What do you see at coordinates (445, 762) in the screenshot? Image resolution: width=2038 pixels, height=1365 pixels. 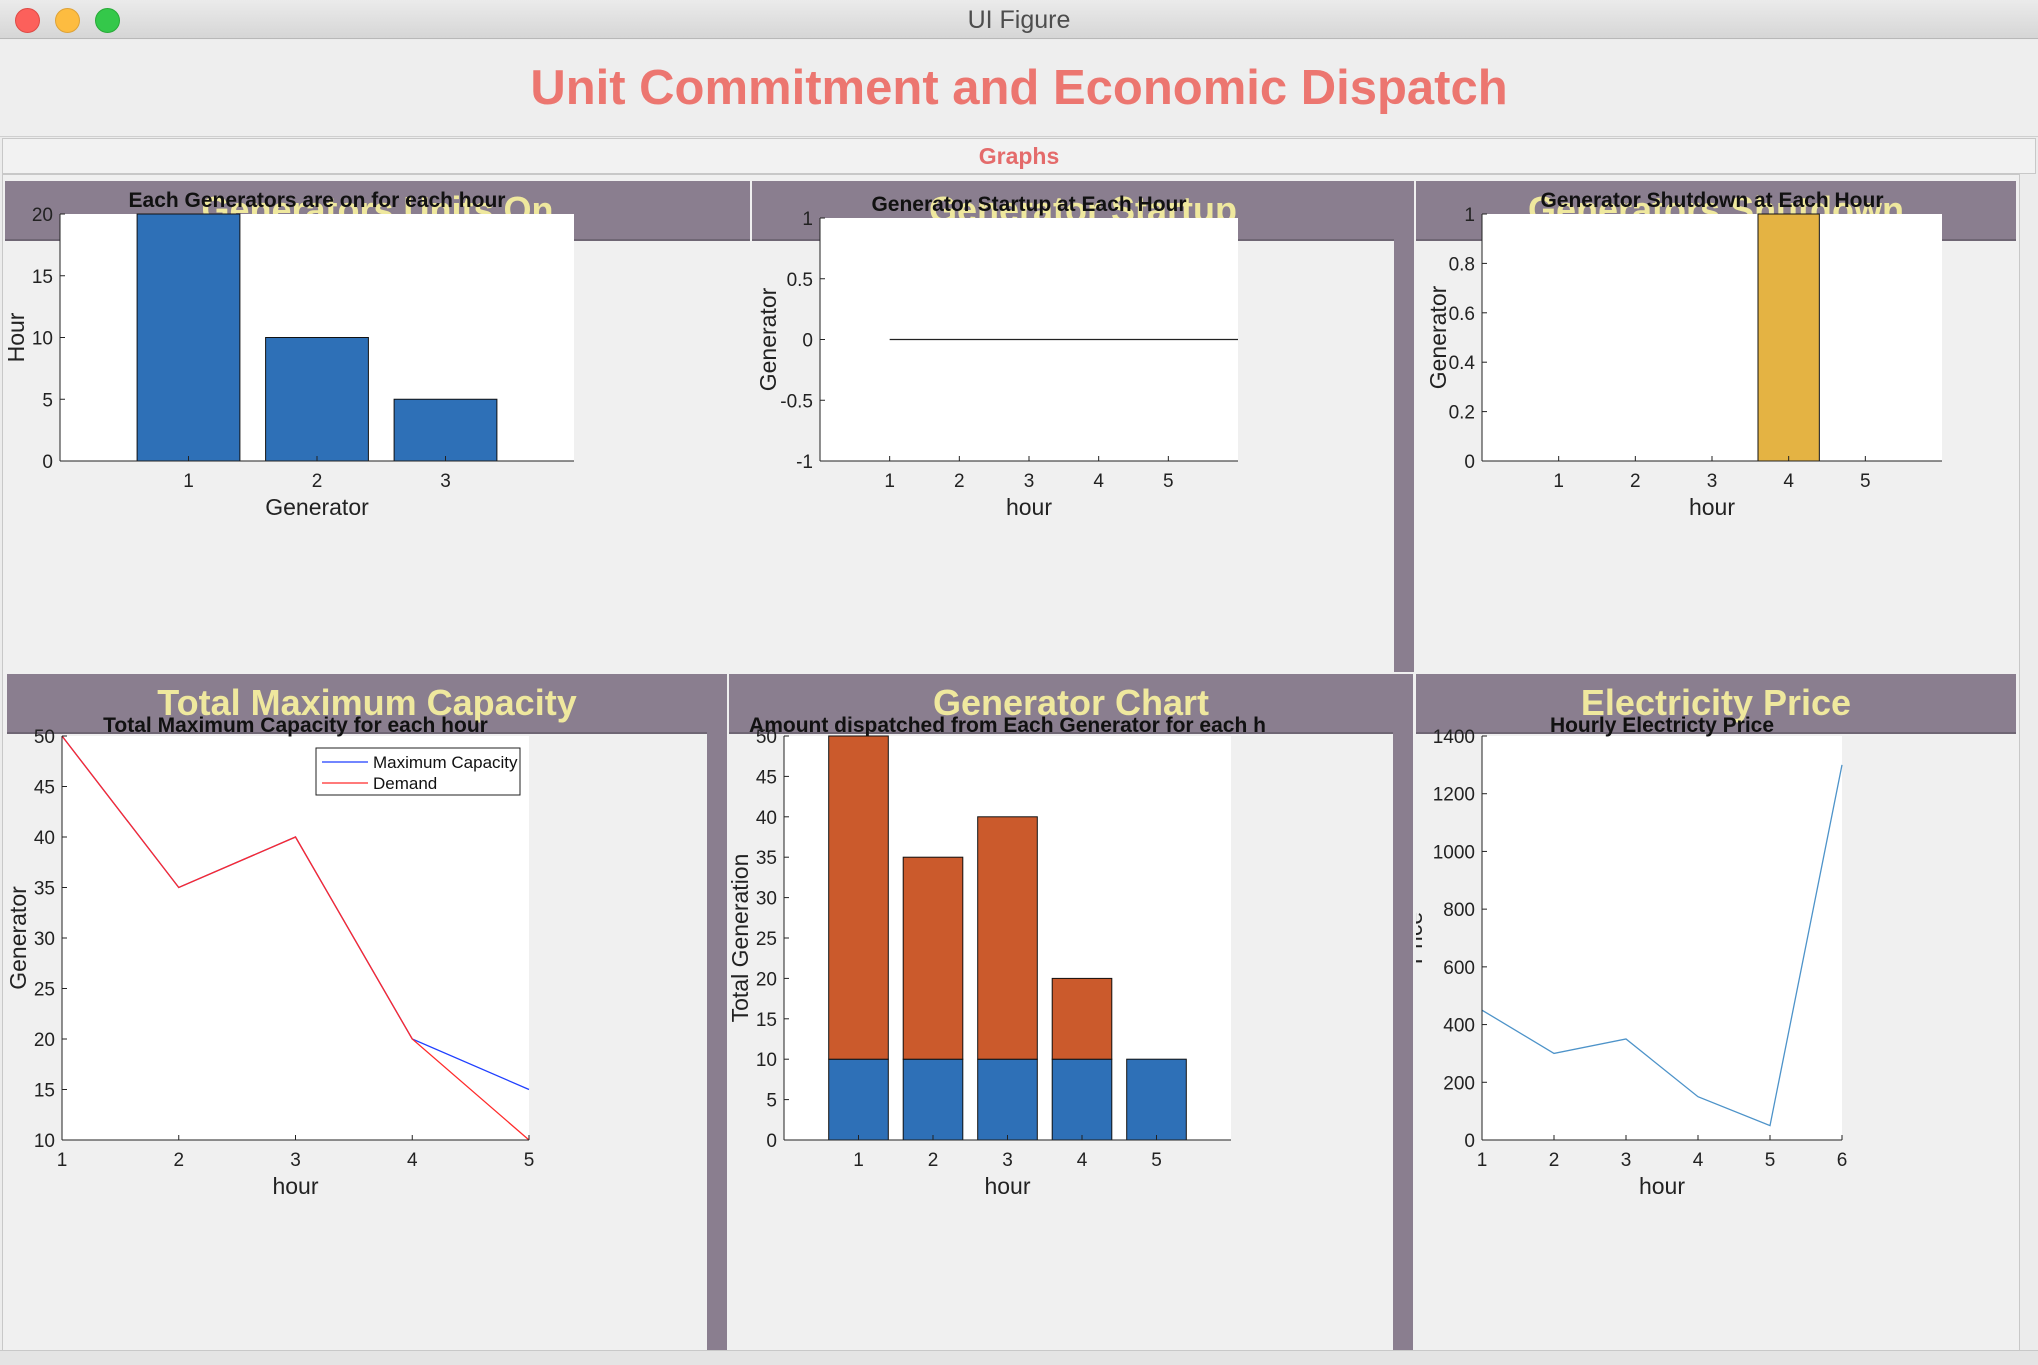 I see `legend-label: Maximum Capacity` at bounding box center [445, 762].